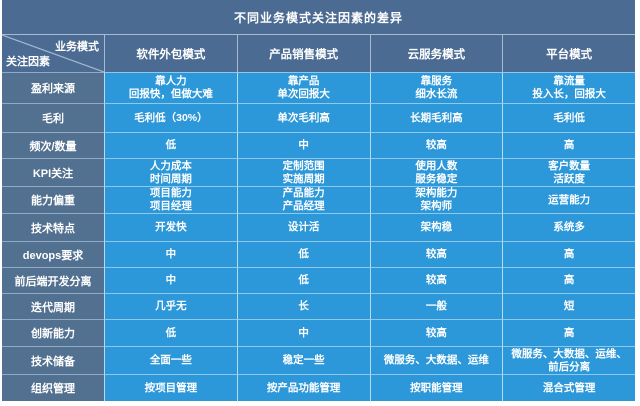 This screenshot has height=406, width=640. I want to click on table-cell: 靠产品 单次回报大, so click(303, 87).